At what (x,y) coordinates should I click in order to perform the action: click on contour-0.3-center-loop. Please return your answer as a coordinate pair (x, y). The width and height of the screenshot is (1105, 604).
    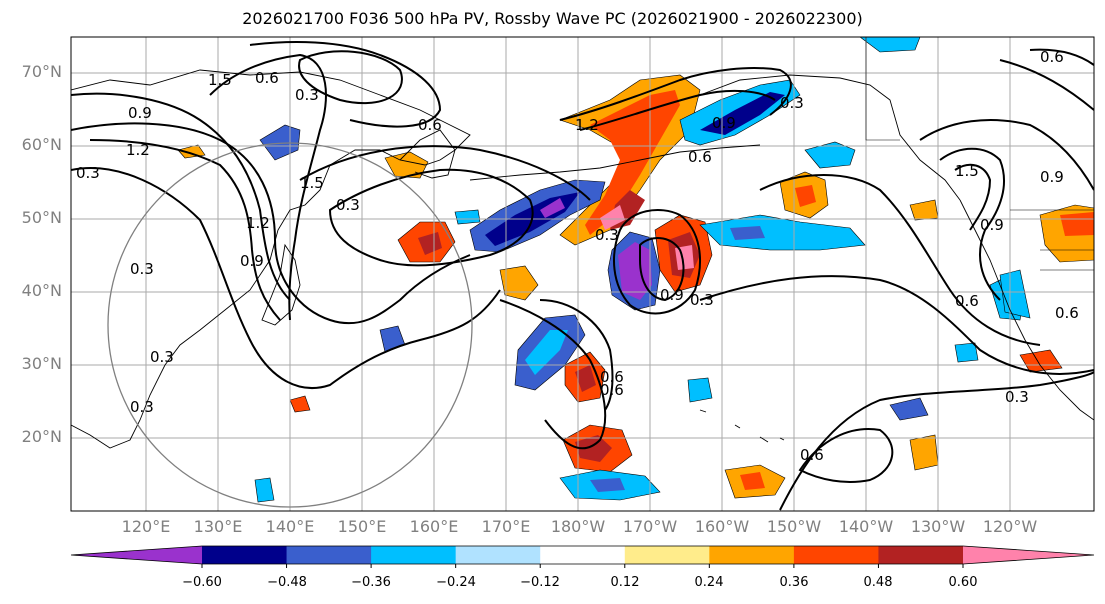
    Looking at the image, I should click on (657, 262).